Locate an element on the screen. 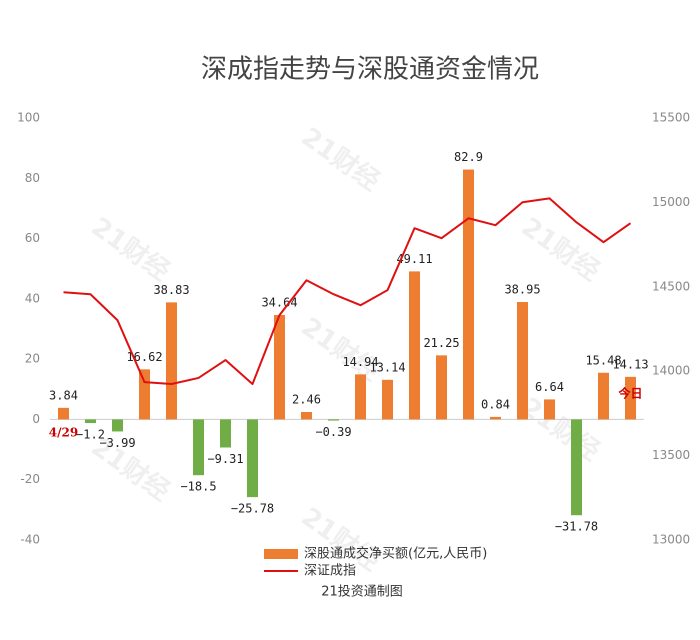  x-tick-label: 4/29 is located at coordinates (63, 433).